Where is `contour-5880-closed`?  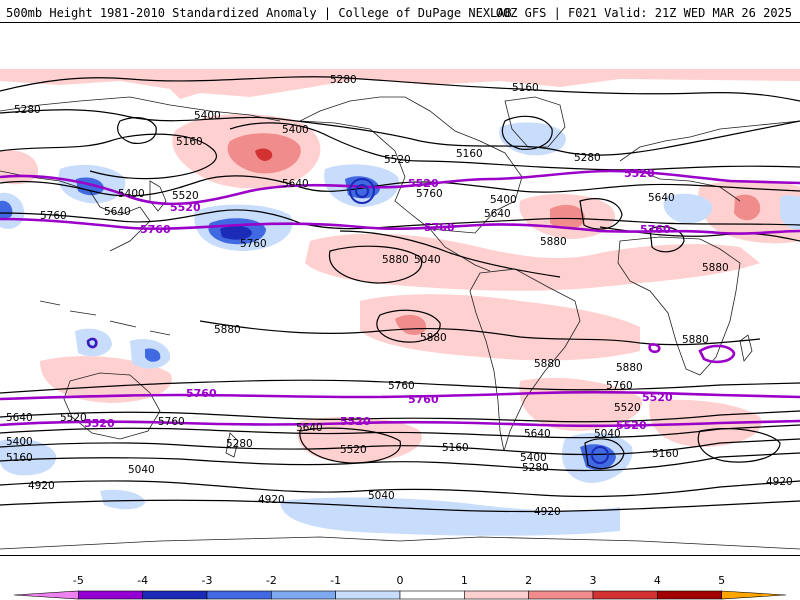 contour-5880-closed is located at coordinates (717, 354).